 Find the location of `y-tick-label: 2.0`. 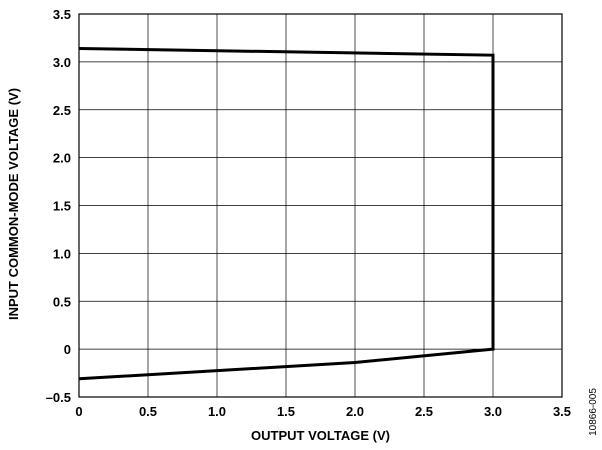

y-tick-label: 2.0 is located at coordinates (62, 158).